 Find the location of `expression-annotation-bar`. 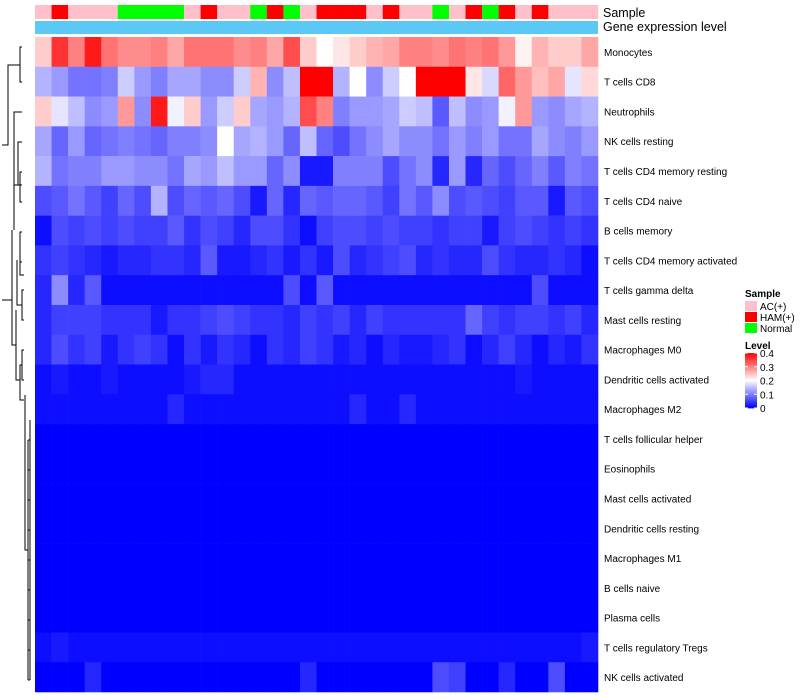

expression-annotation-bar is located at coordinates (316, 27).